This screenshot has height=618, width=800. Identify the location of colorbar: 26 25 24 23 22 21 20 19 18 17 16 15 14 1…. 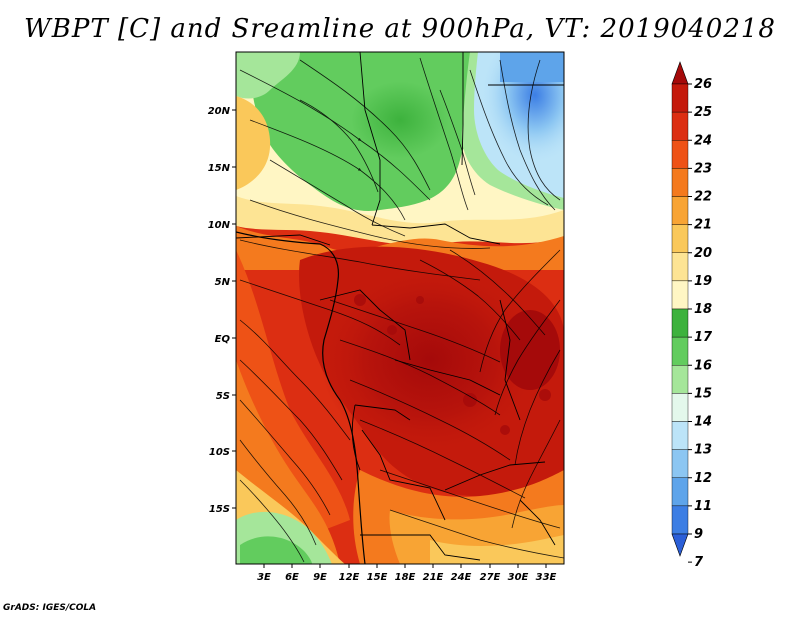
(692, 315).